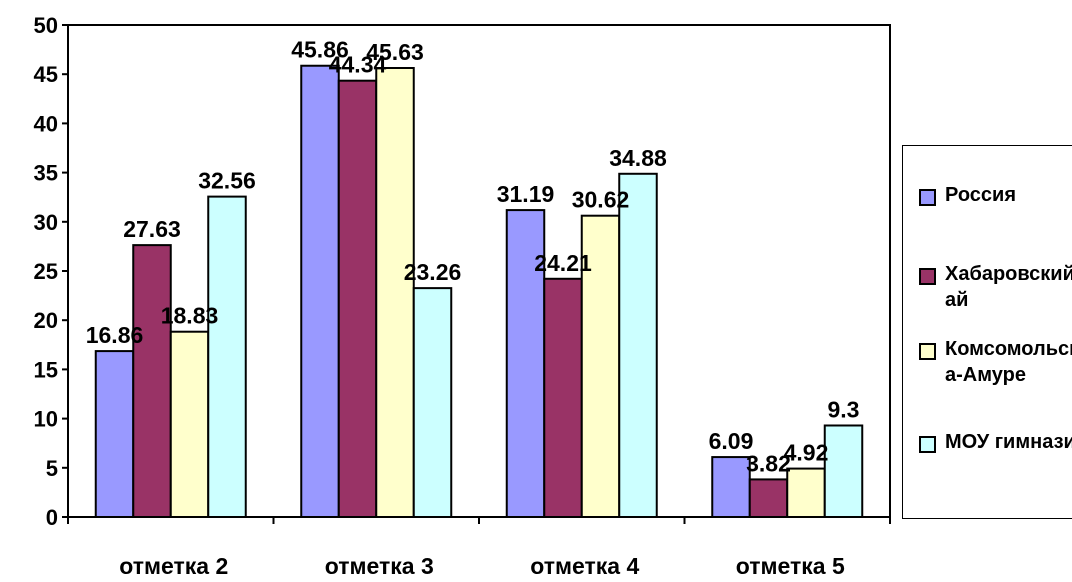  Describe the element at coordinates (981, 195) in the screenshot. I see `legend-label: Россия` at that location.